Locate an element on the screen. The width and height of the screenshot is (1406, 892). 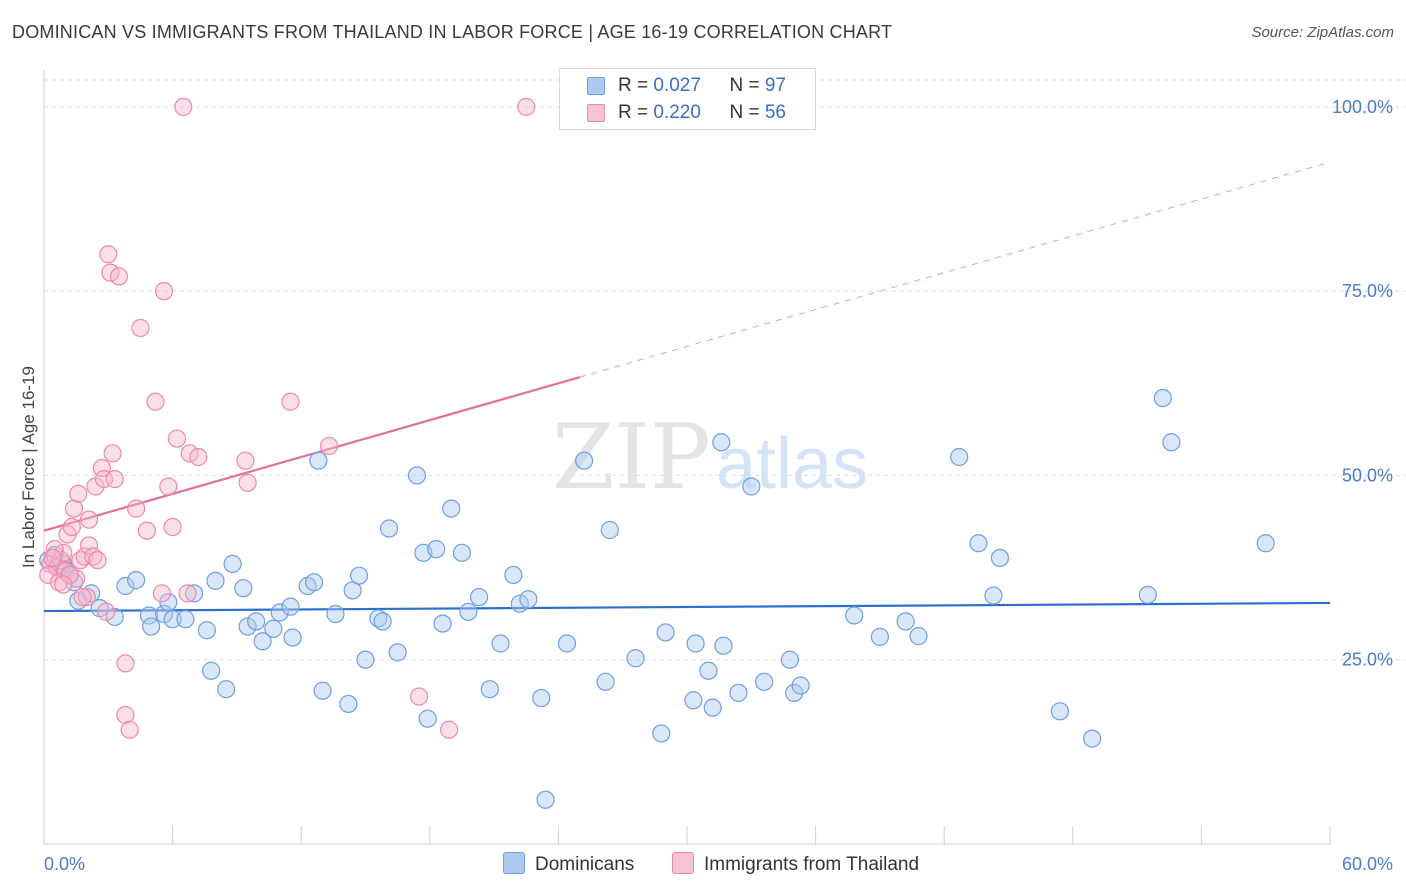
legend-n-value: 56 is located at coordinates (775, 112).